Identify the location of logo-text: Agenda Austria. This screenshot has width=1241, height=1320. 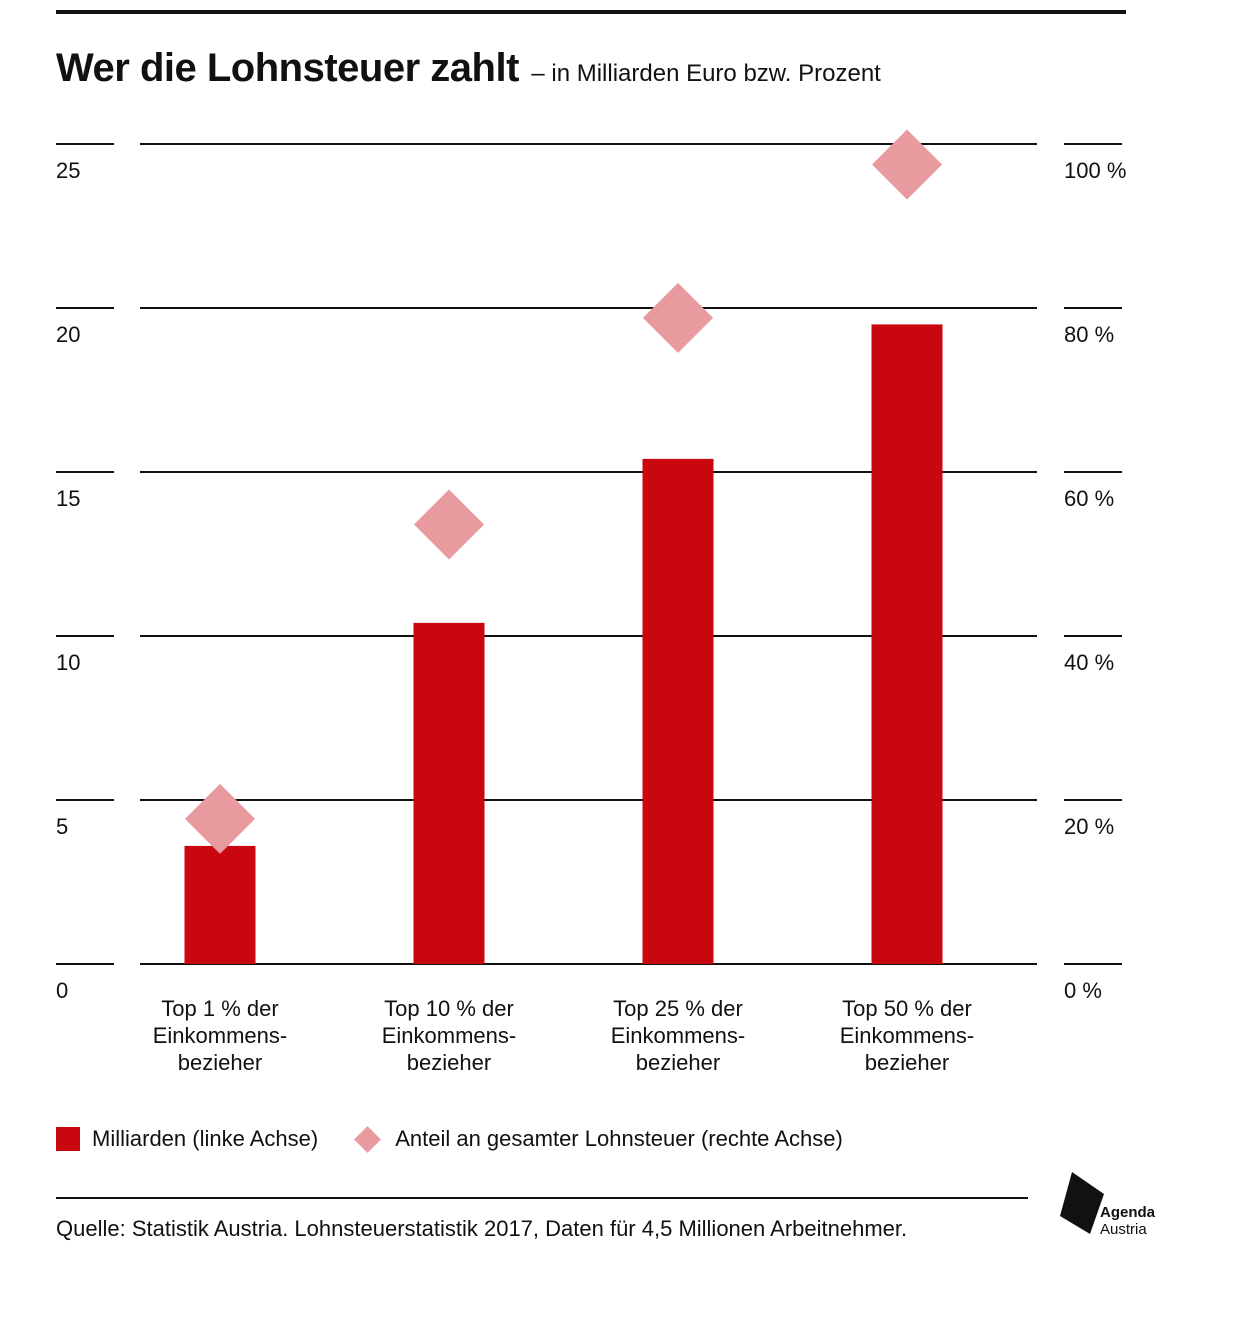
(1127, 1221).